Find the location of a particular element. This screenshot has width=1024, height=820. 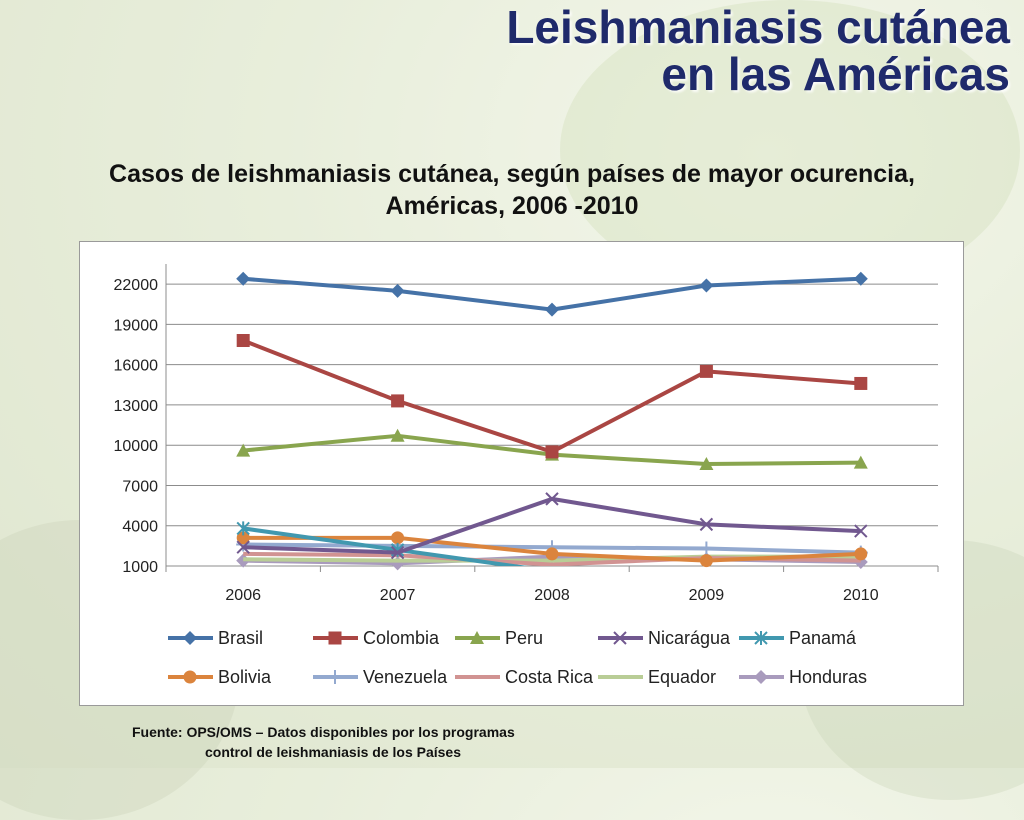

x-tick-label: 2008 is located at coordinates (552, 595).